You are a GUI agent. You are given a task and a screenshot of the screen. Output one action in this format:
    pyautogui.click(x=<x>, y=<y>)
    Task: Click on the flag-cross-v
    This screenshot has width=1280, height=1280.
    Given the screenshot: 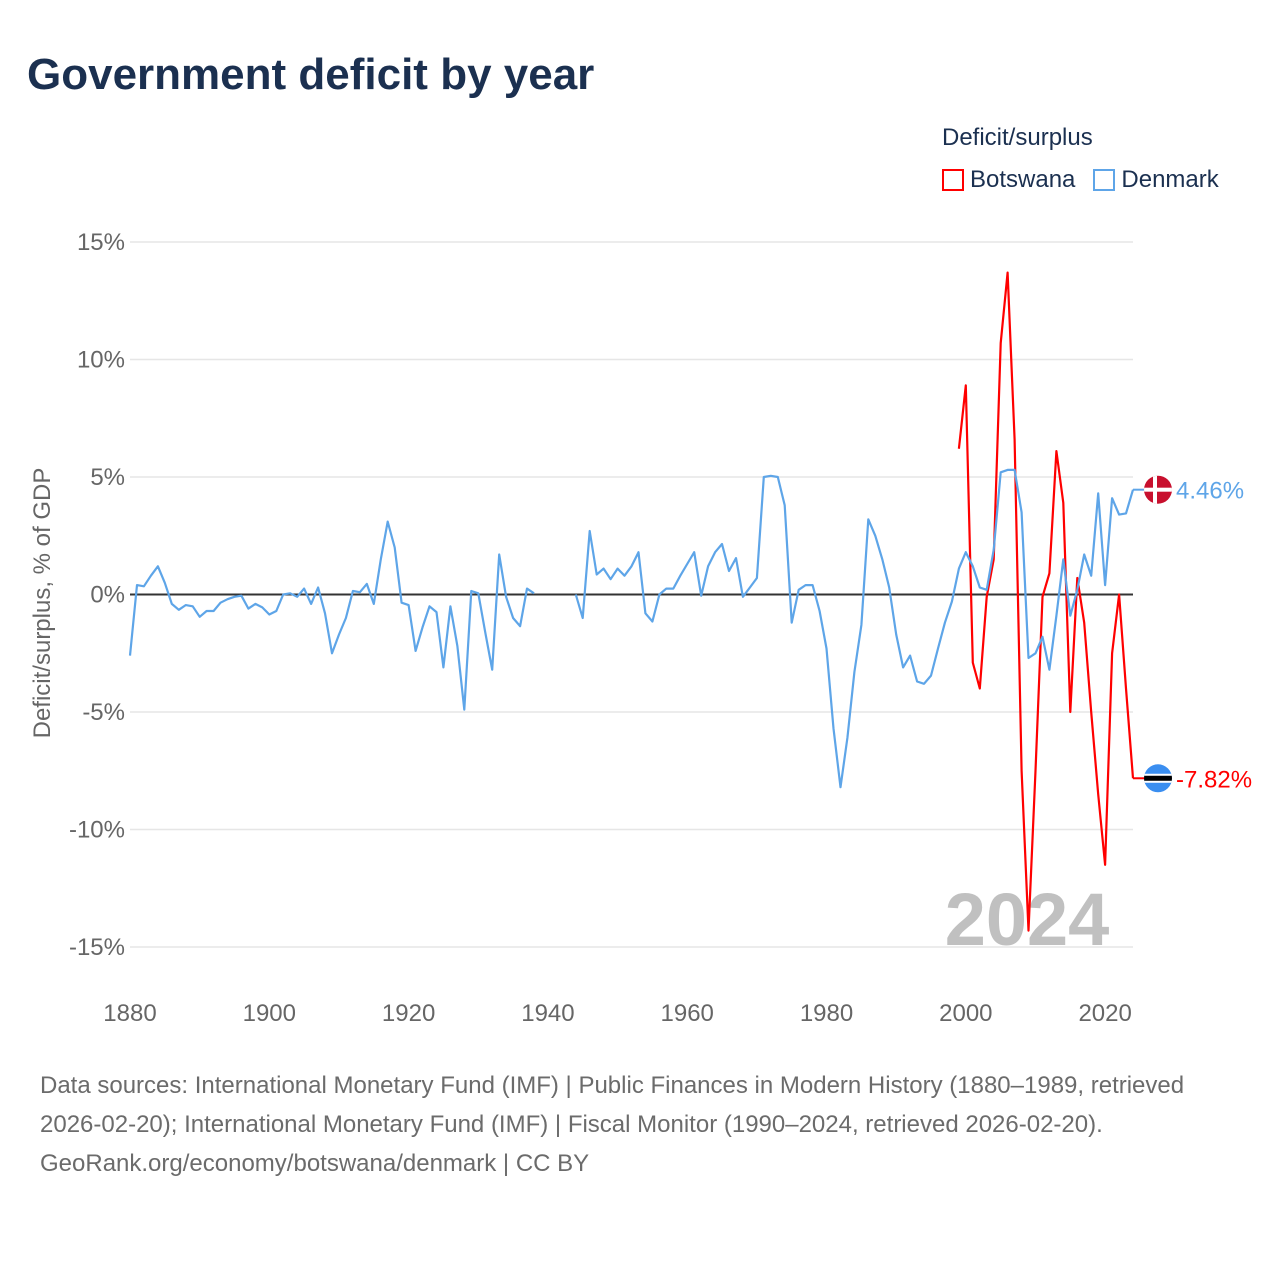 What is the action you would take?
    pyautogui.click(x=1155, y=489)
    